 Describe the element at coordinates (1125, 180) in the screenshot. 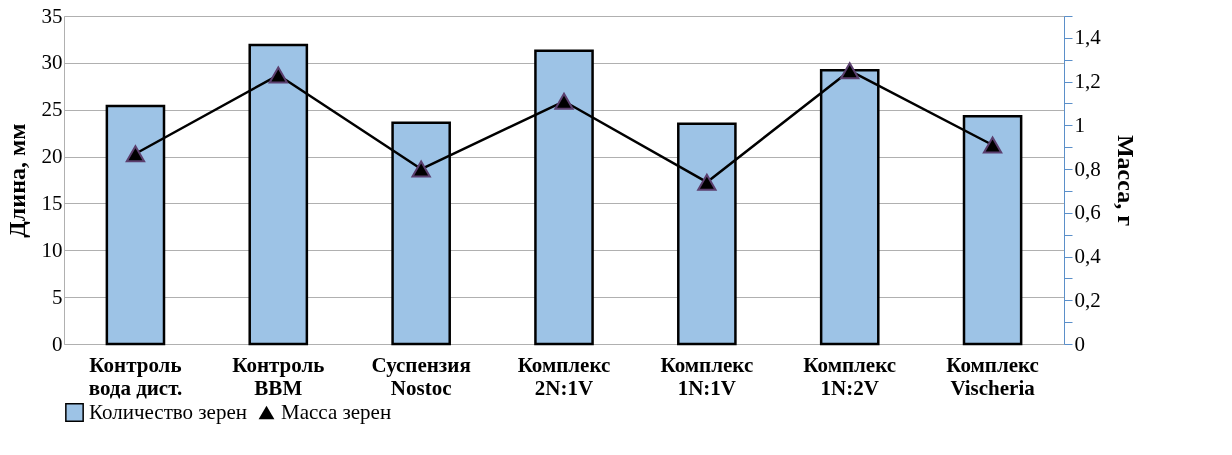

I see `y2-axis-title: Масса, г` at that location.